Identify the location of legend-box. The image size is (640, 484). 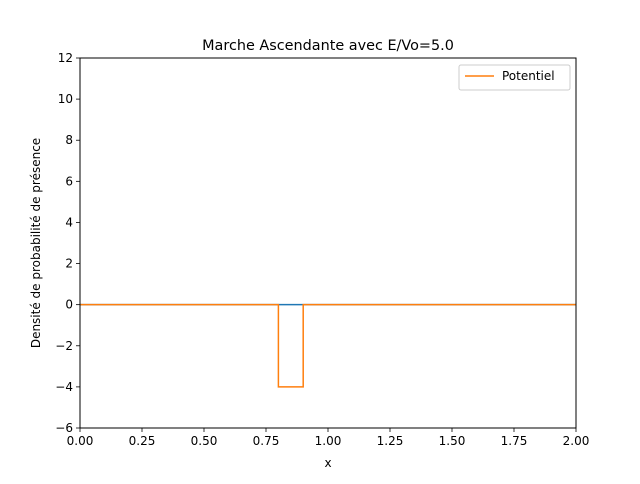
(514, 77).